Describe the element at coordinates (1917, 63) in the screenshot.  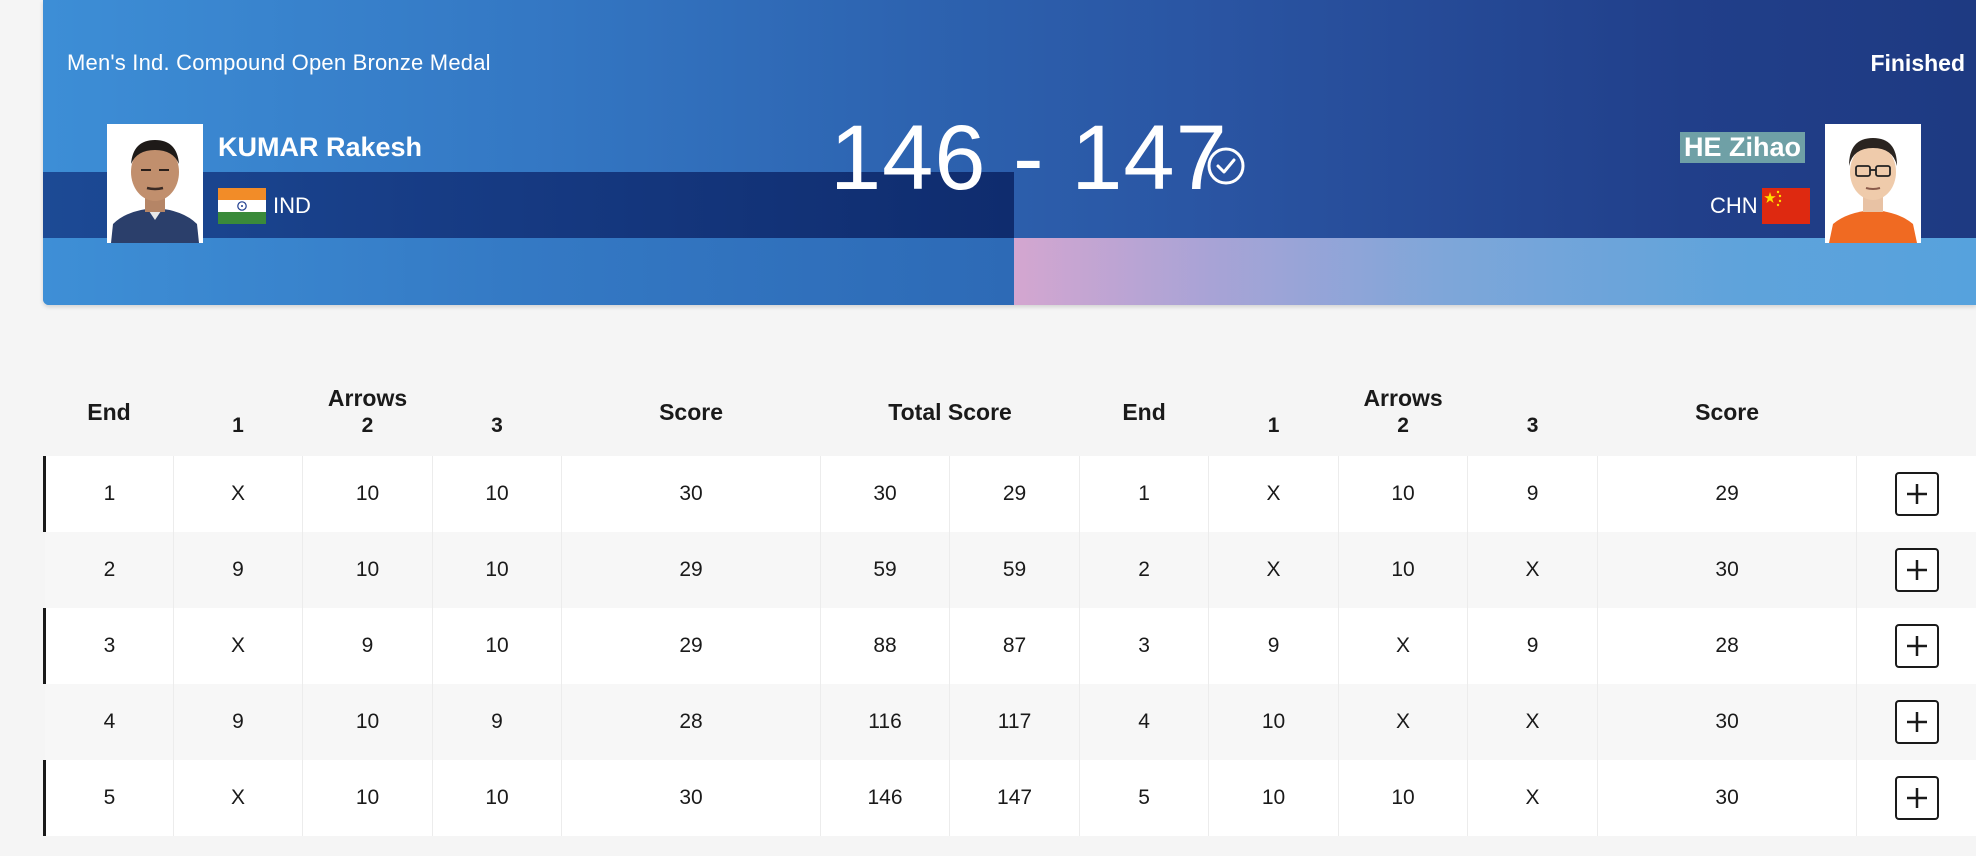
I see `match-status: Finished` at that location.